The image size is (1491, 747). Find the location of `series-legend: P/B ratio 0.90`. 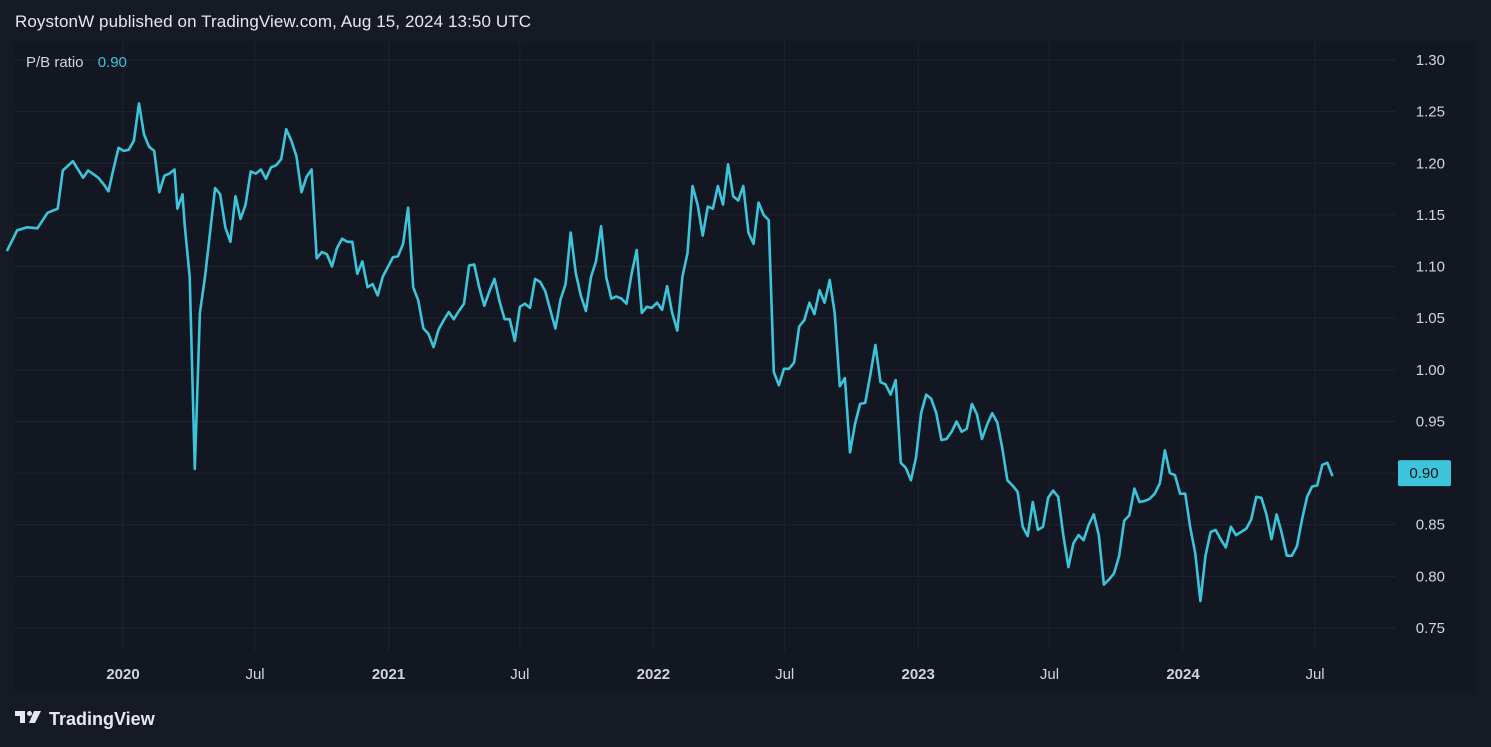

series-legend: P/B ratio 0.90 is located at coordinates (76, 62).